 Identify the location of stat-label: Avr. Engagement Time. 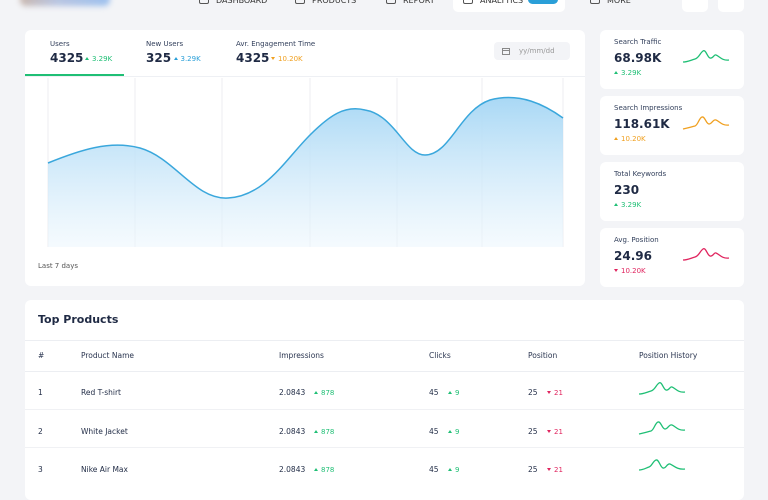
(276, 44).